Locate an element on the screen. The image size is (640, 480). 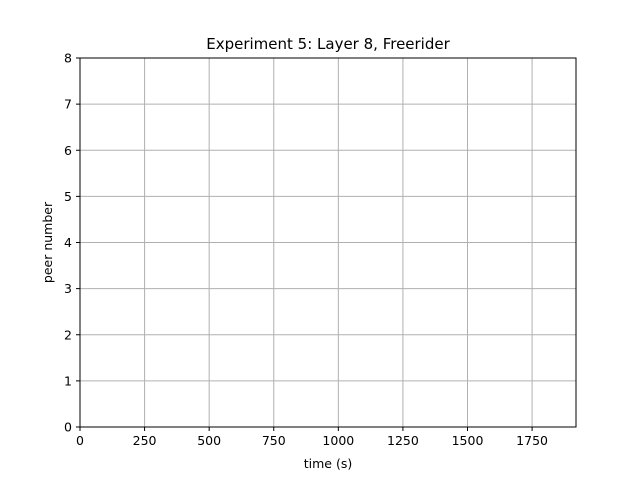
x-tick-label: 500 is located at coordinates (209, 440).